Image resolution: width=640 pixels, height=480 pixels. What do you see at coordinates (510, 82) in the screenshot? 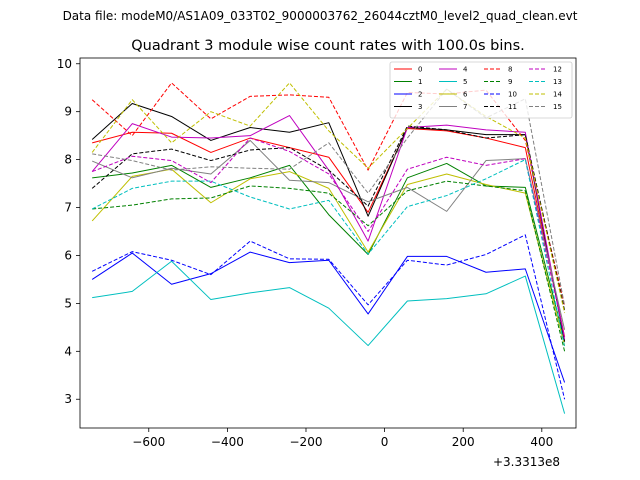
I see `legend-label: 9` at bounding box center [510, 82].